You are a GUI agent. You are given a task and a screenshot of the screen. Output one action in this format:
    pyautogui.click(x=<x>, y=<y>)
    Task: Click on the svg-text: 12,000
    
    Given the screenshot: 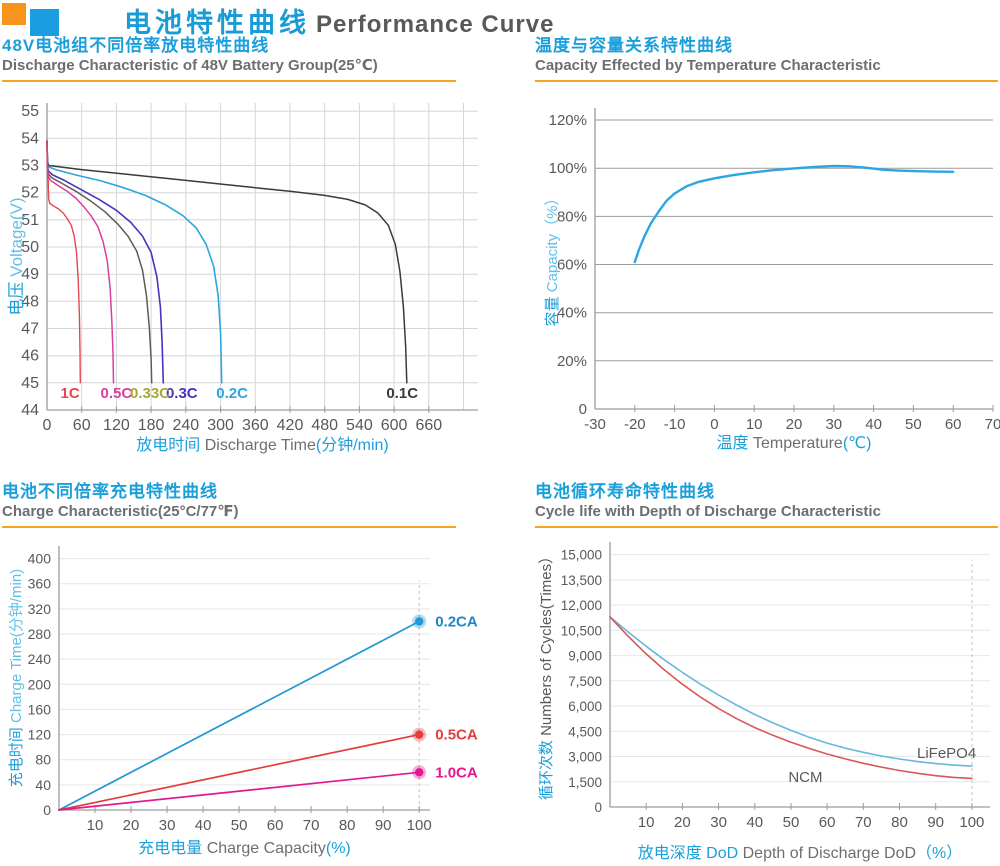 What is the action you would take?
    pyautogui.click(x=581, y=605)
    